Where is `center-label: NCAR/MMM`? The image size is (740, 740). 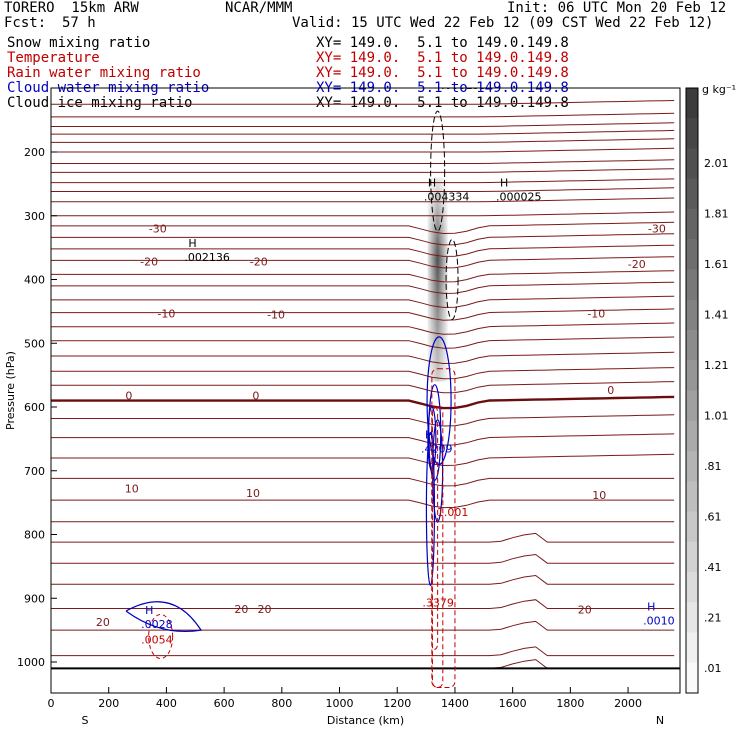
center-label: NCAR/MMM is located at coordinates (259, 8).